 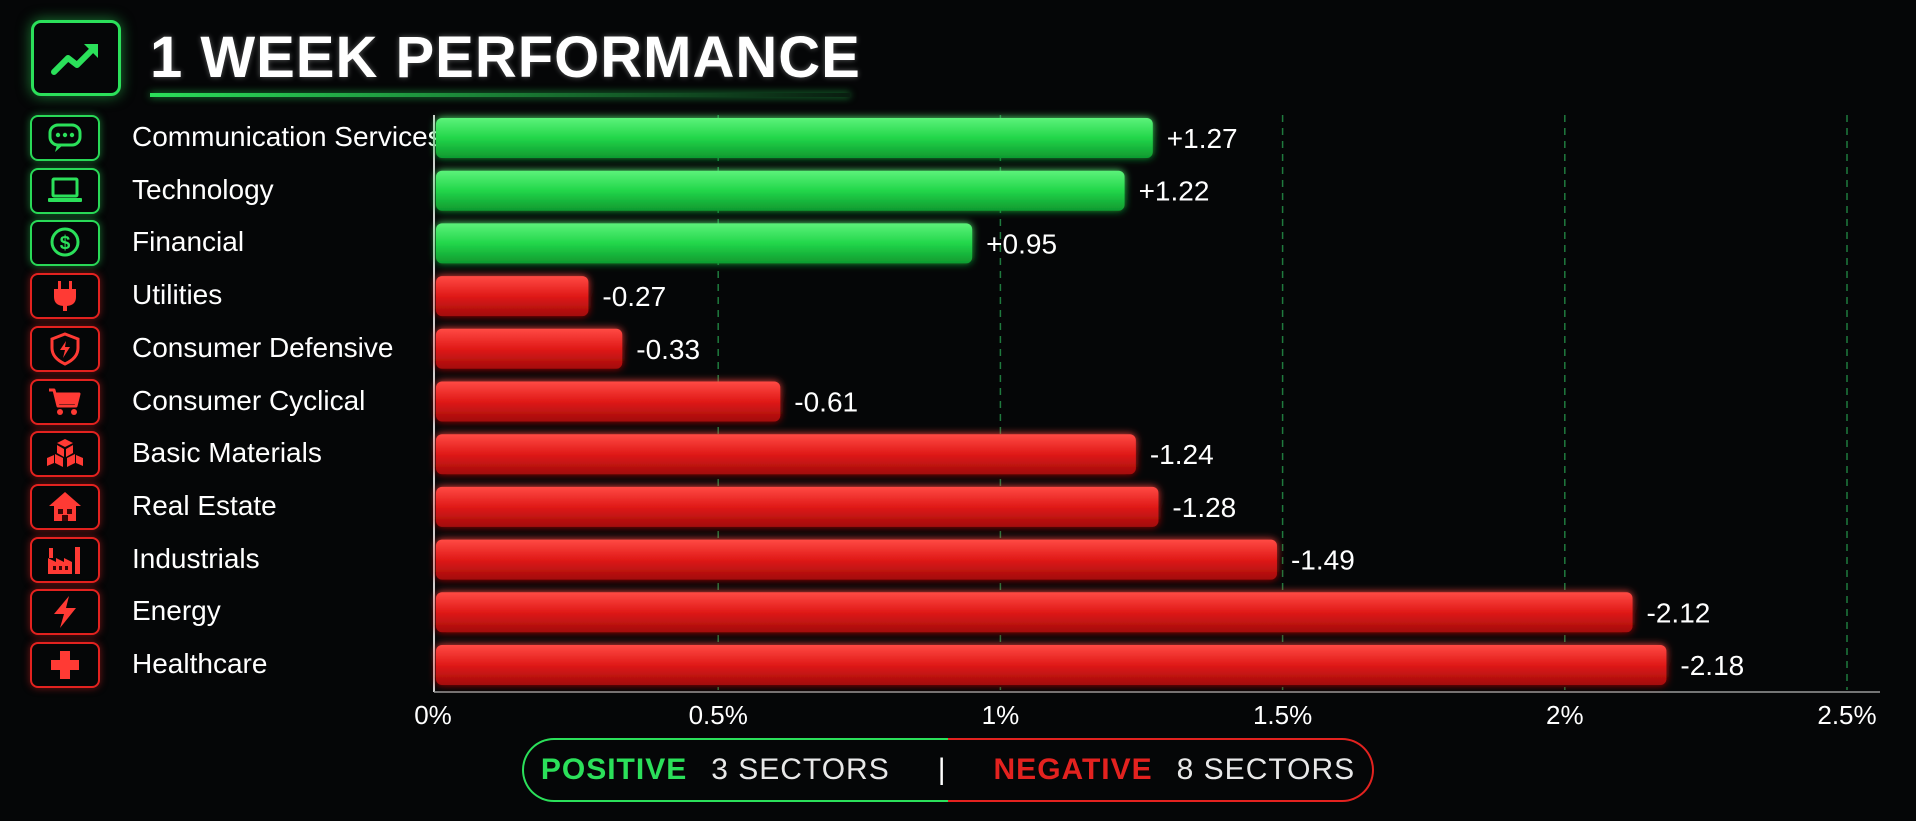 I want to click on category-label: Financial, so click(x=188, y=242).